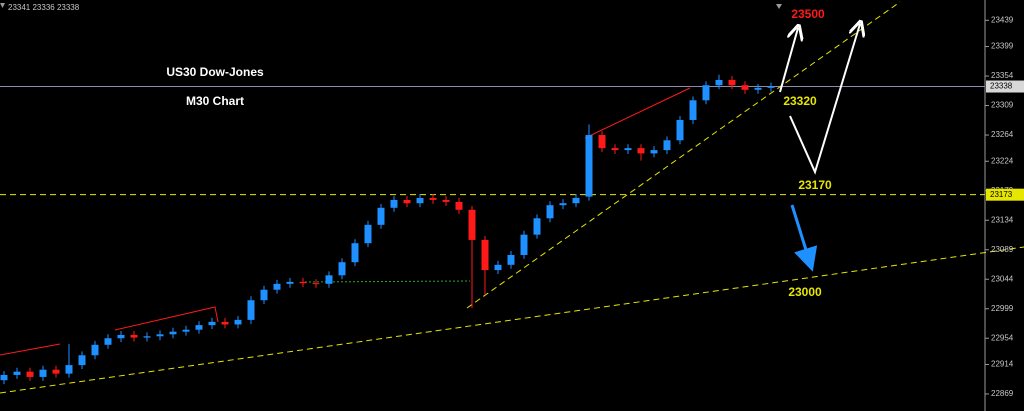 The width and height of the screenshot is (1024, 411). What do you see at coordinates (1001, 194) in the screenshot?
I see `price-label: 23173` at bounding box center [1001, 194].